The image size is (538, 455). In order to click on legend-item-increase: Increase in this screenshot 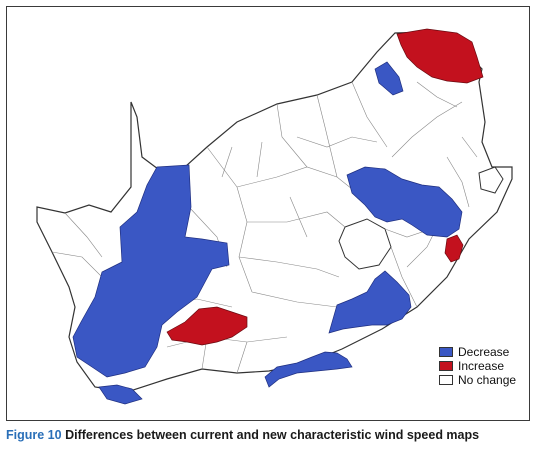, I will do `click(477, 366)`.